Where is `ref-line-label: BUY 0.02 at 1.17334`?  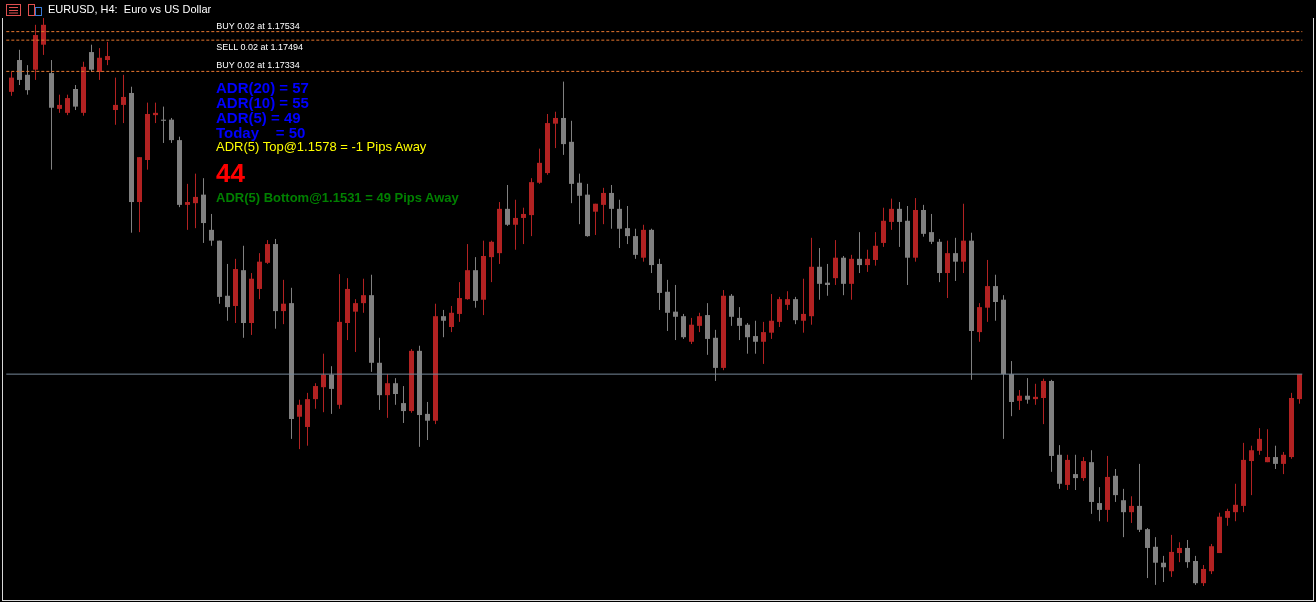
ref-line-label: BUY 0.02 at 1.17334 is located at coordinates (258, 65).